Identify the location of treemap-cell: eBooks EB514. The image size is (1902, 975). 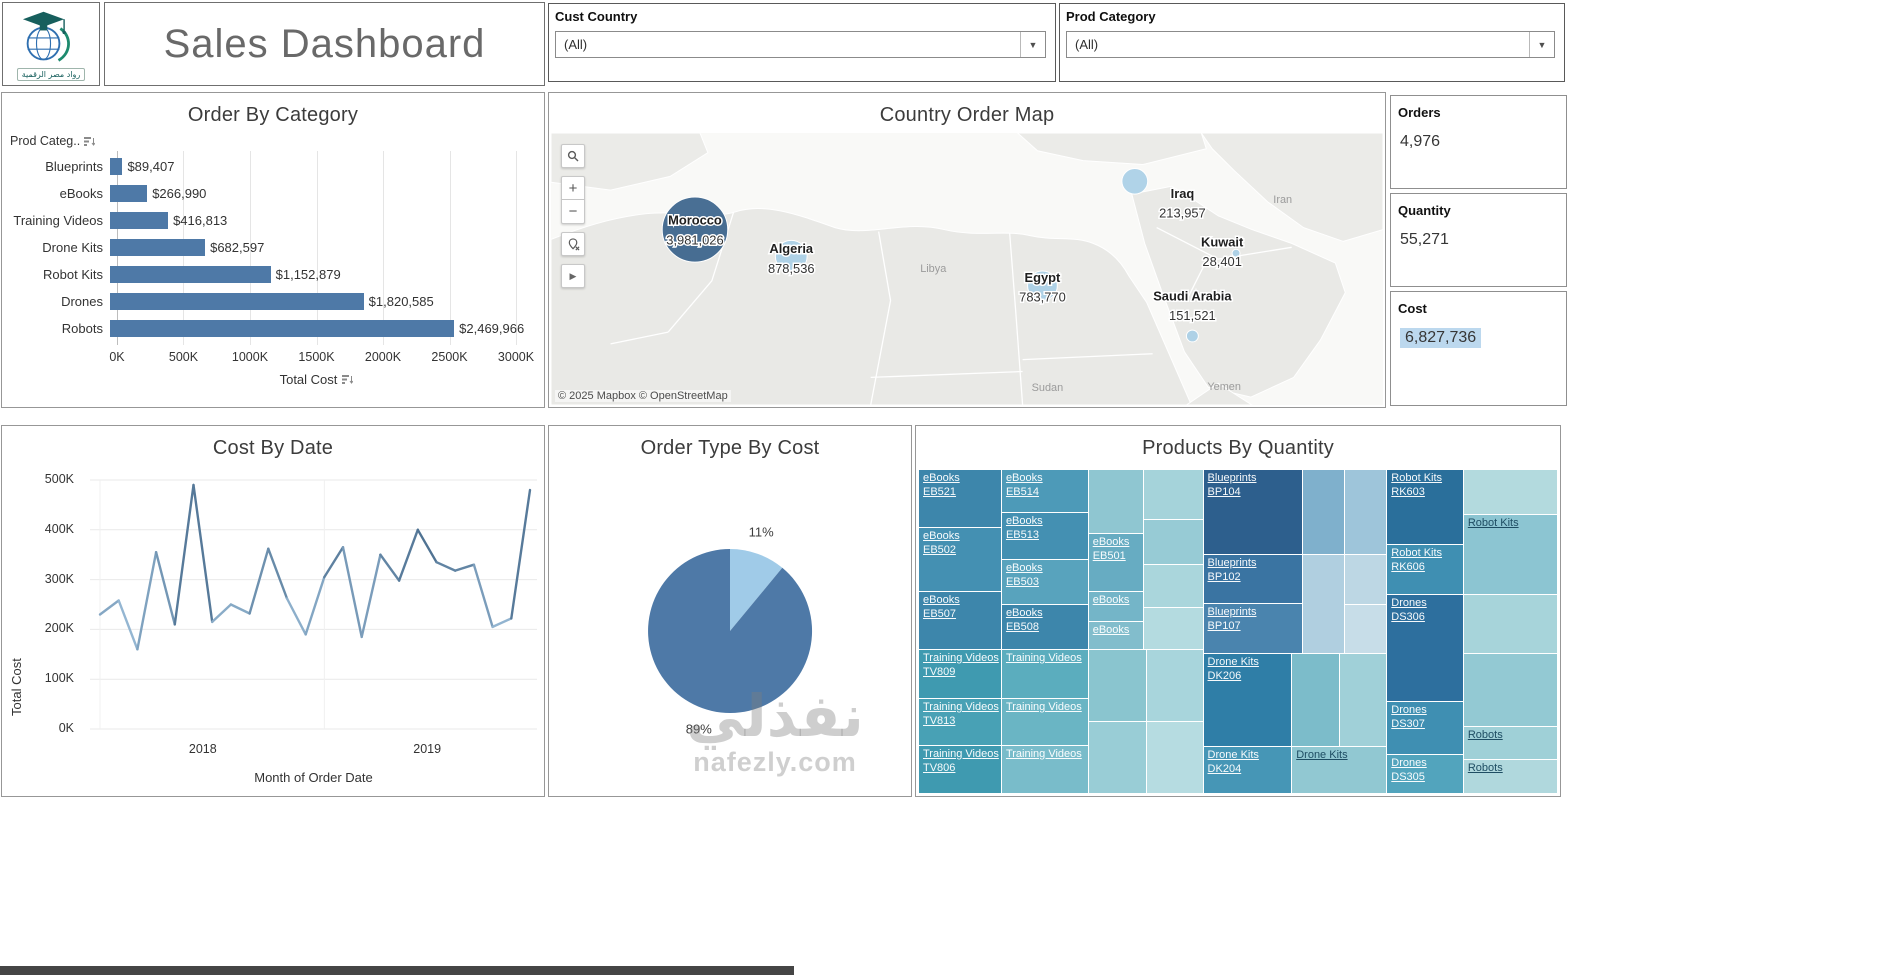
(1045, 491).